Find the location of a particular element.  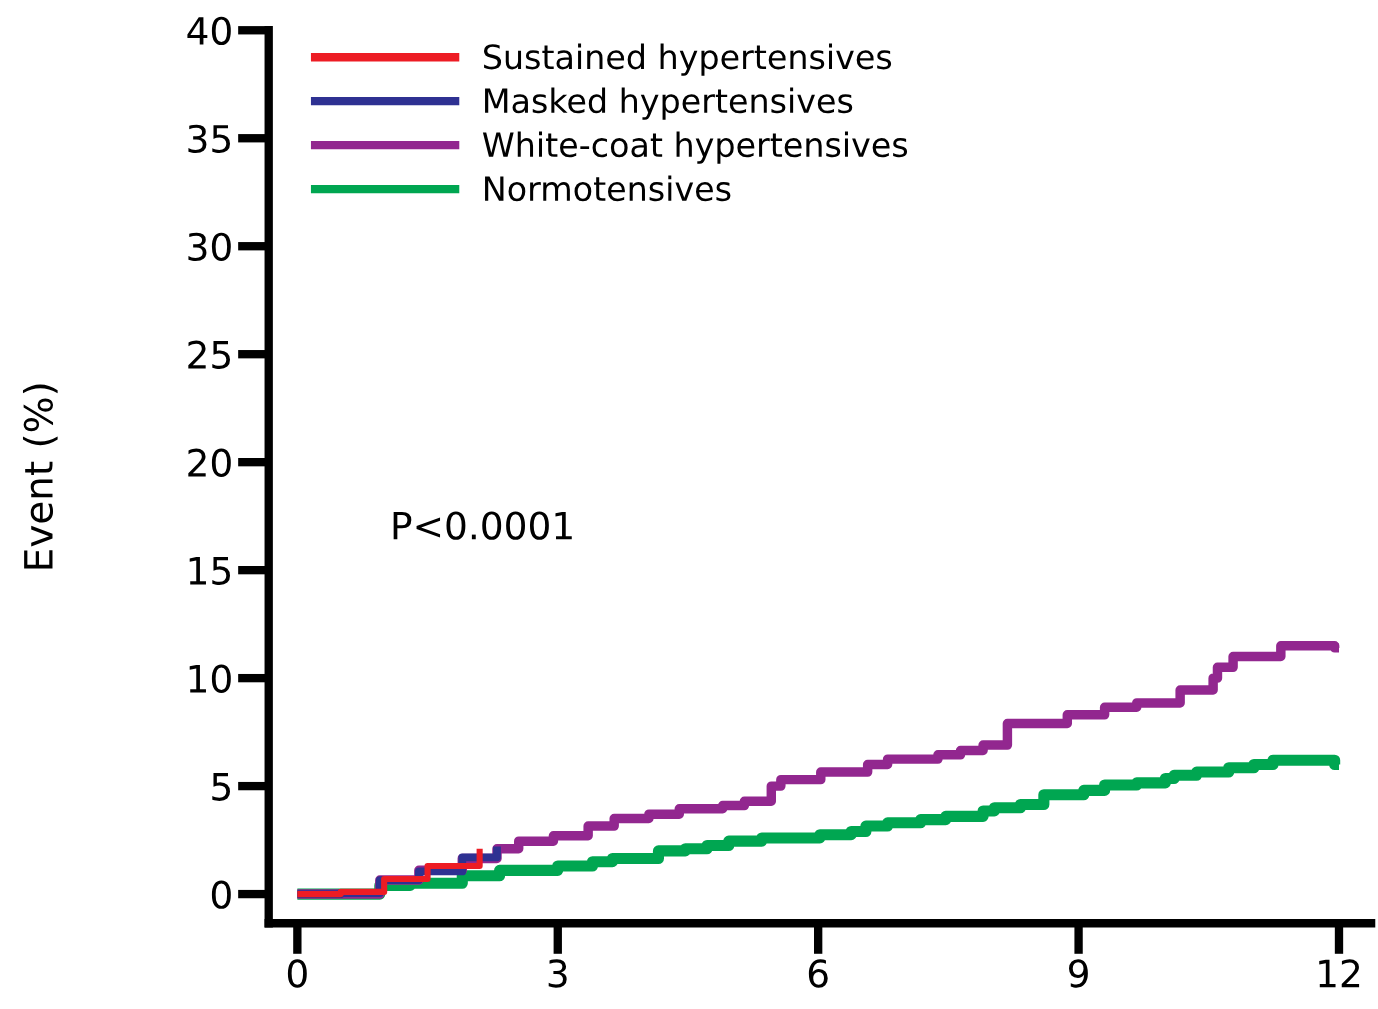

legend-label: Sustained hypertensives is located at coordinates (687, 59).